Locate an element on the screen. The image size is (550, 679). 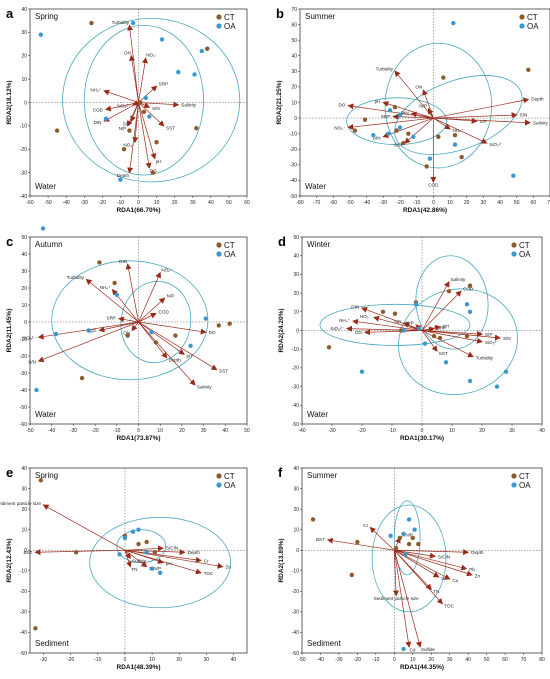
env-vector-label: pH is located at coordinates (159, 161).